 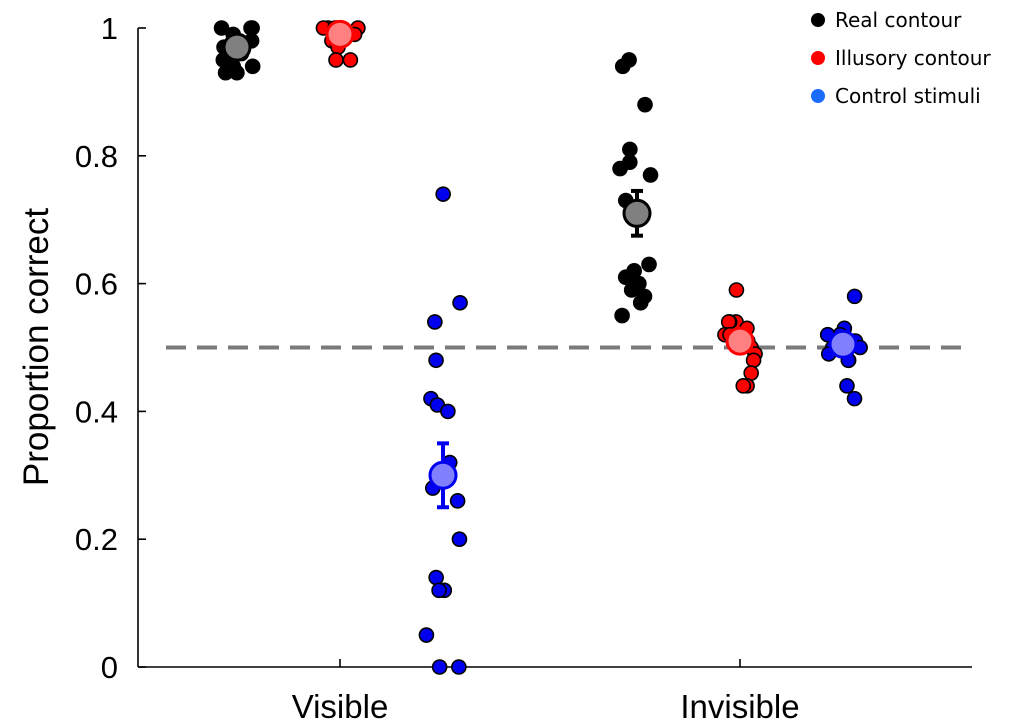 I want to click on y-tick-label: 1, so click(x=109, y=28).